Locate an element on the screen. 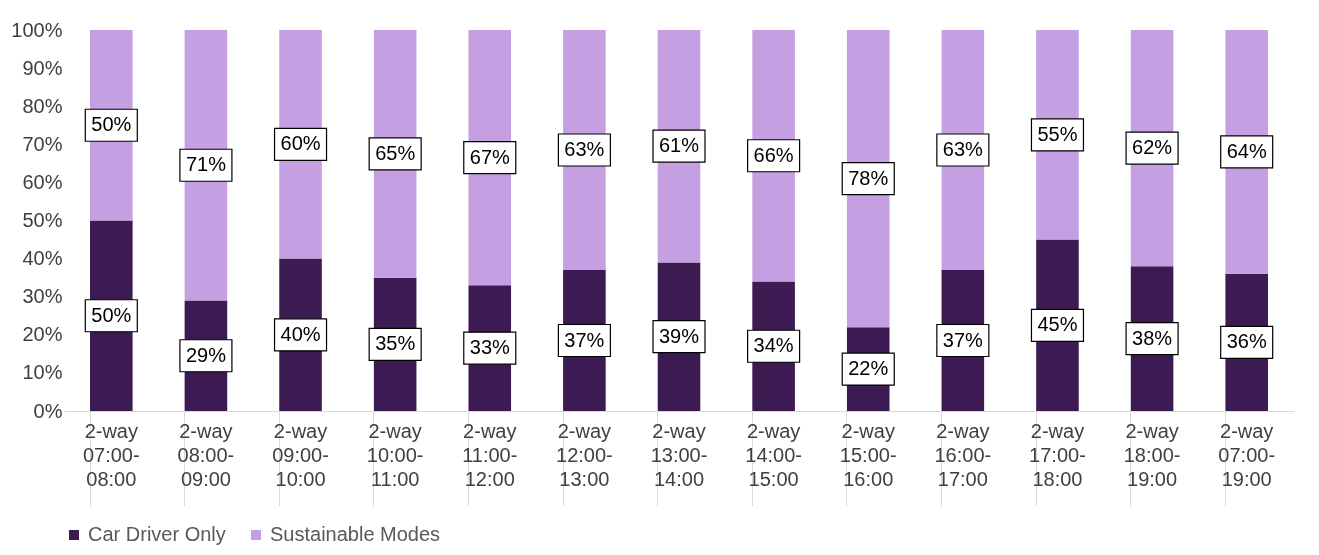  text: 34% is located at coordinates (773, 345).